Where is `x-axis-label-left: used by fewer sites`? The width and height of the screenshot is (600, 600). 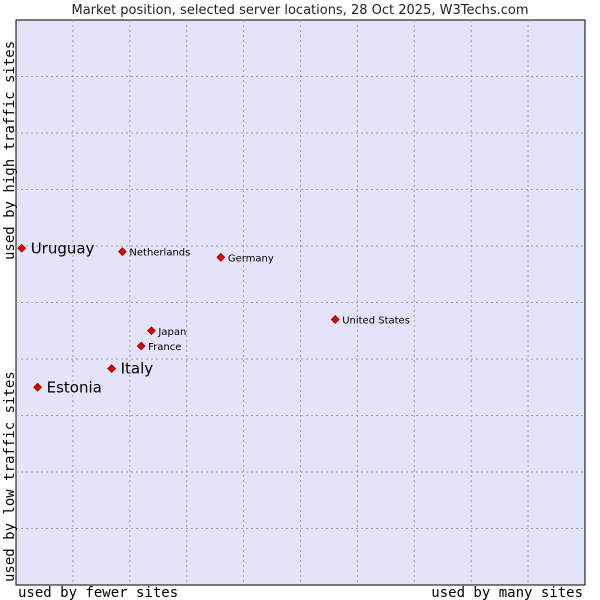
x-axis-label-left: used by fewer sites is located at coordinates (98, 592).